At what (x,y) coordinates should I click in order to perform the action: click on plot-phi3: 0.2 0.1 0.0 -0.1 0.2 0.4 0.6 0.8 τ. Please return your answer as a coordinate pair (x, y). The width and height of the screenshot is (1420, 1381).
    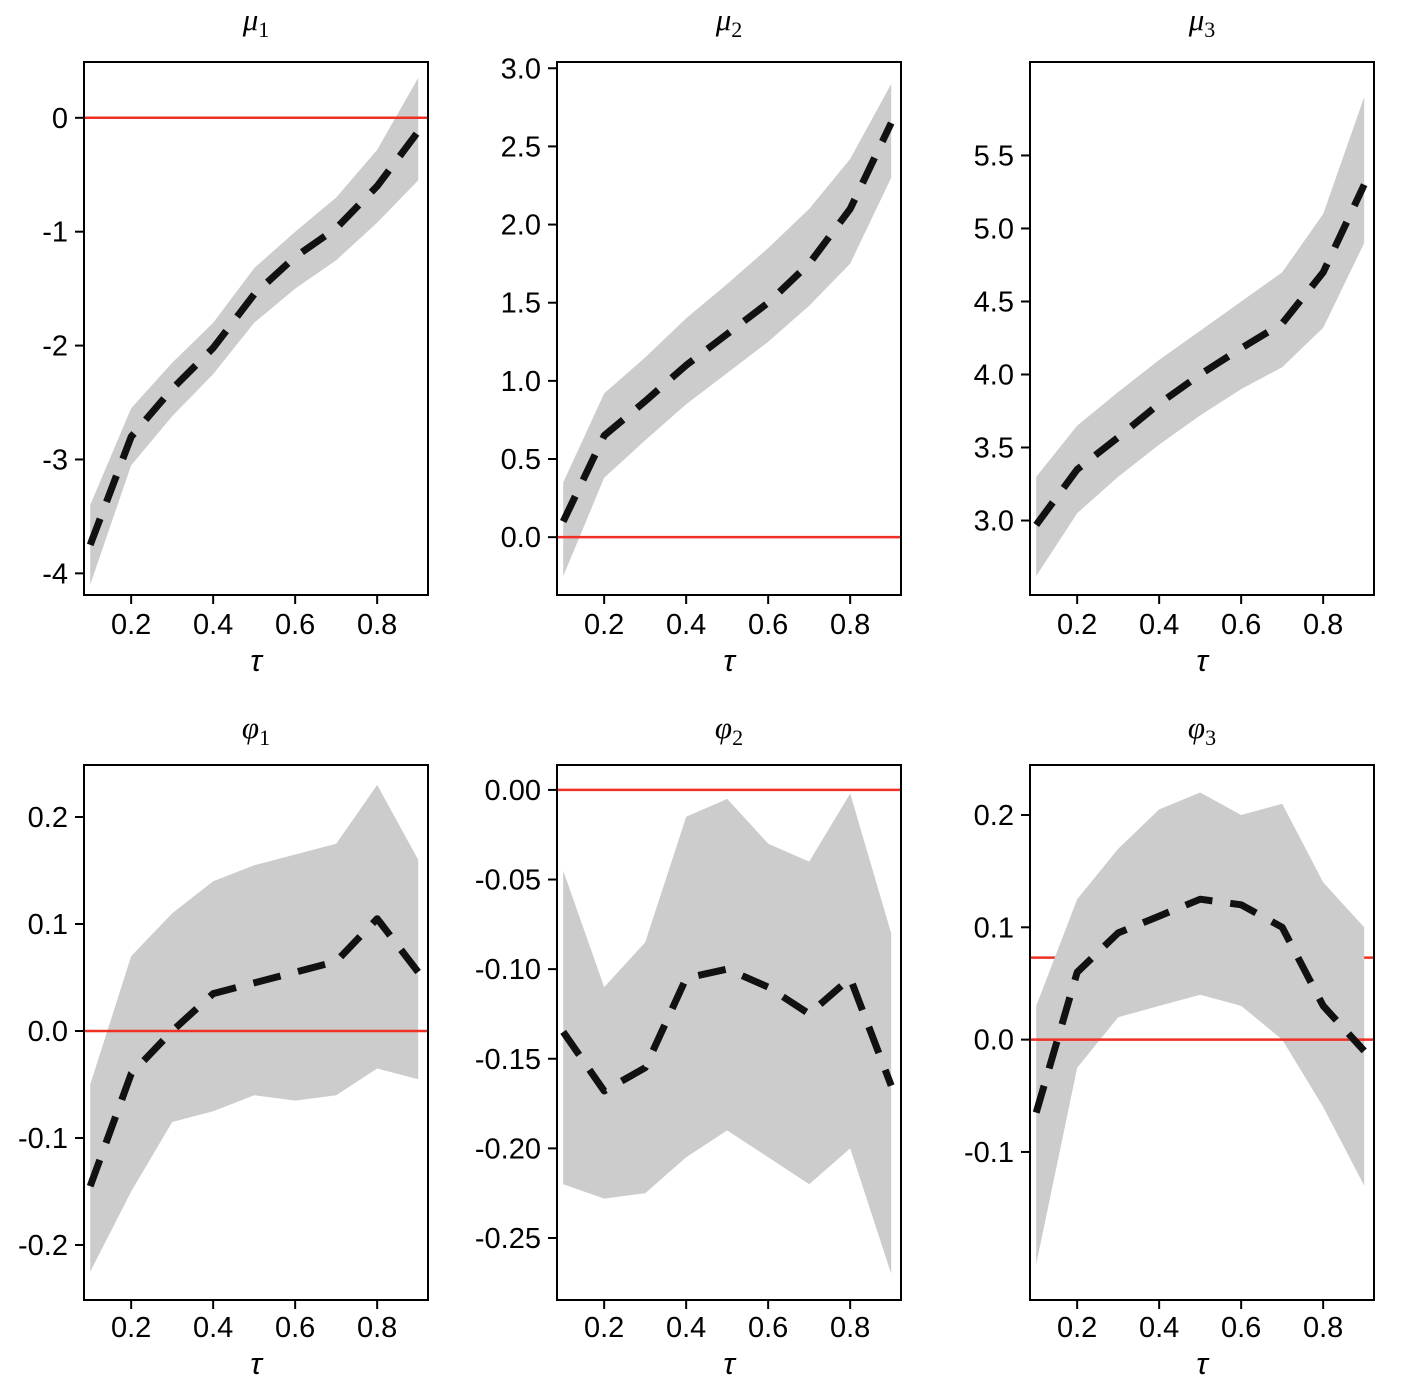
    Looking at the image, I should click on (1169, 1072).